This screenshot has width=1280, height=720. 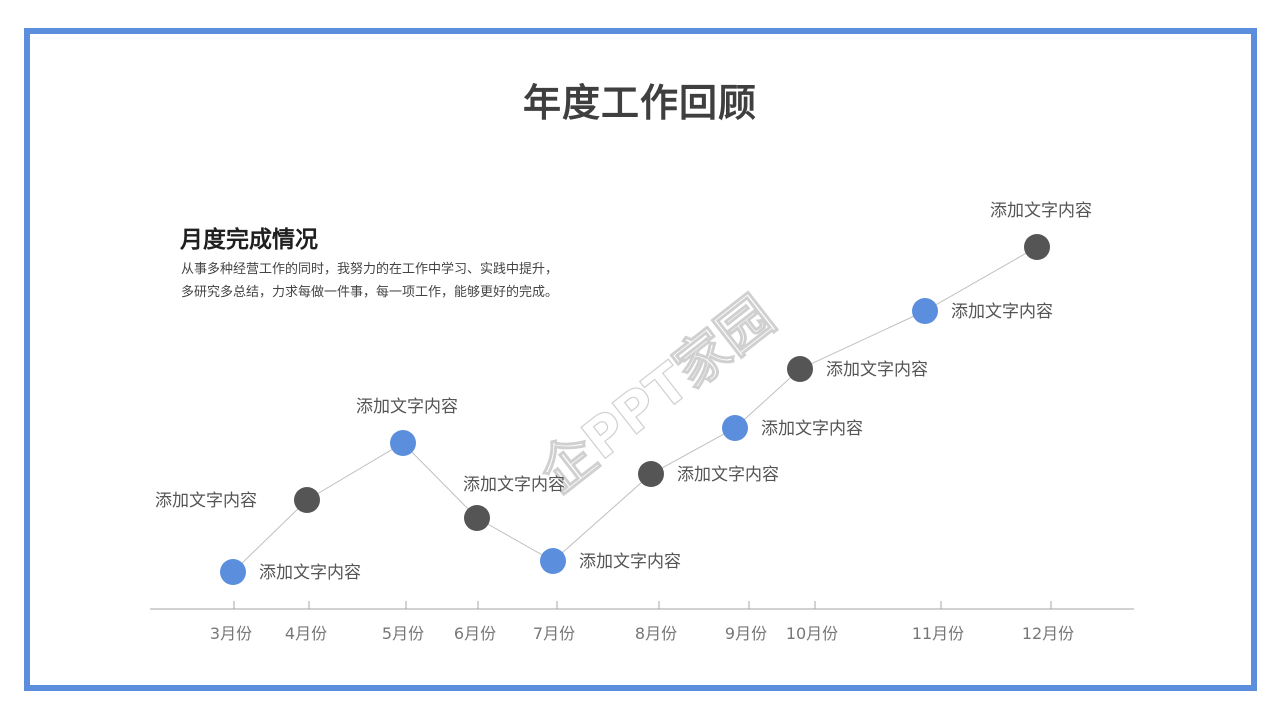 What do you see at coordinates (656, 633) in the screenshot?
I see `x-axis-label: 8月份` at bounding box center [656, 633].